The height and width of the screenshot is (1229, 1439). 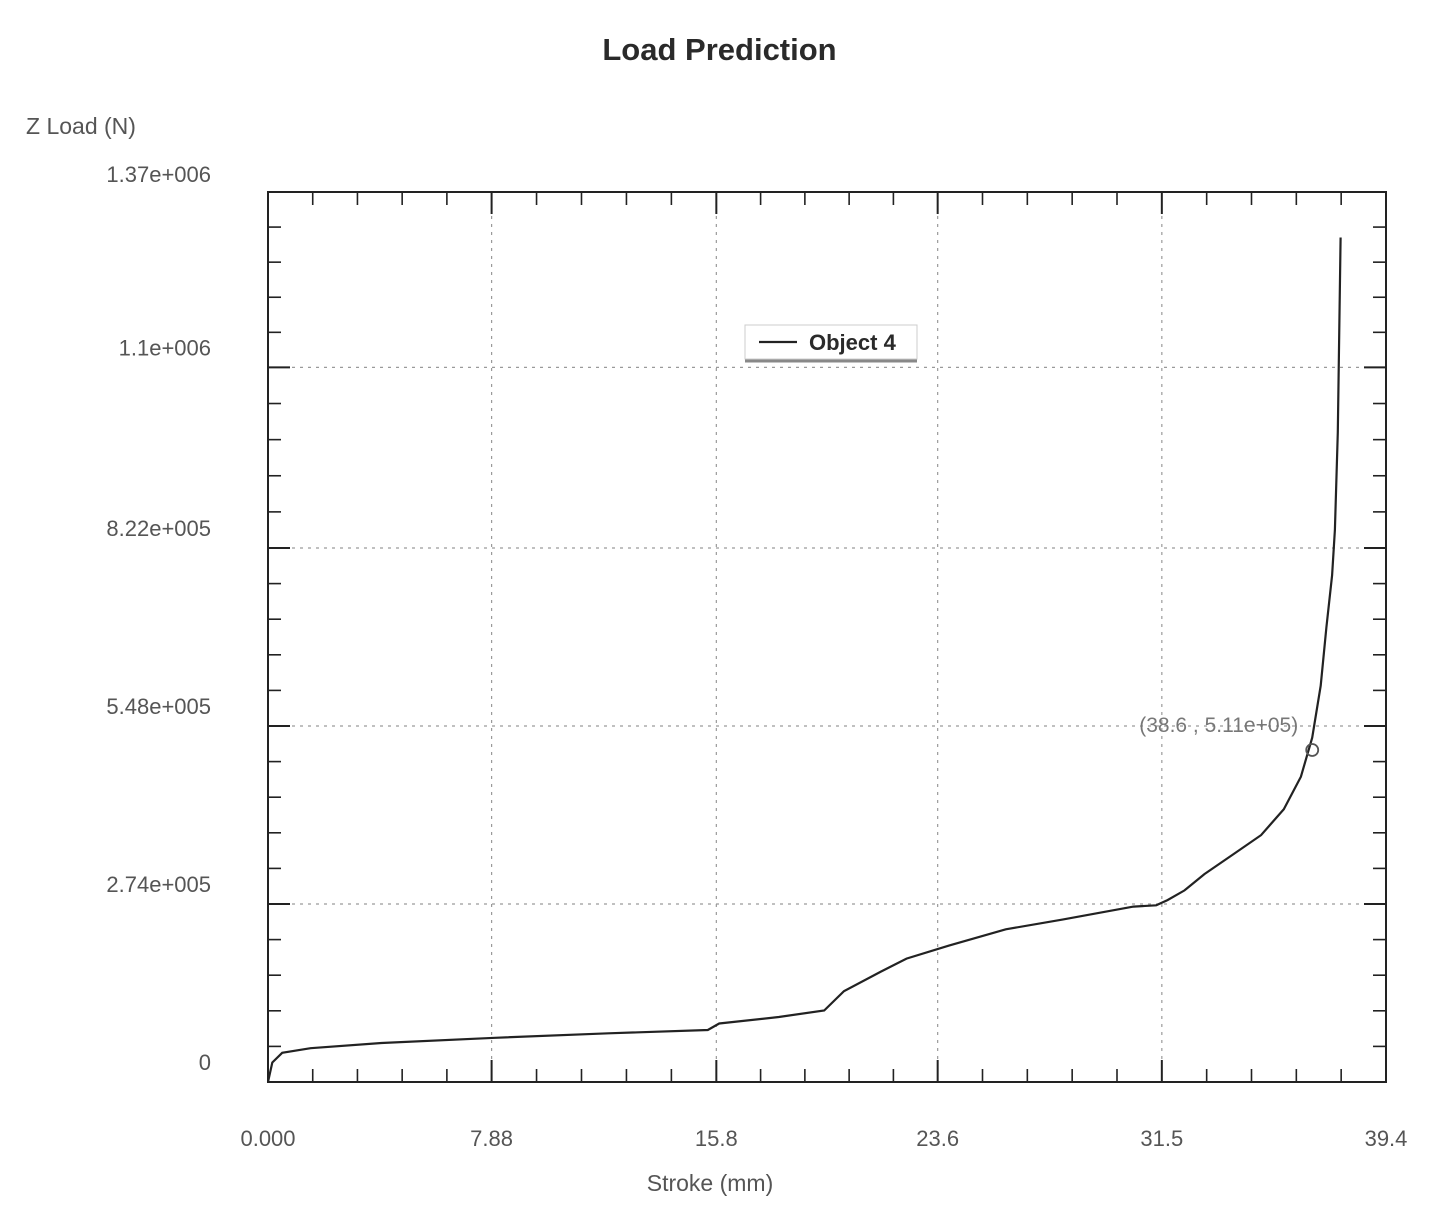 I want to click on x-axis-label: Stroke (mm), so click(x=710, y=1183).